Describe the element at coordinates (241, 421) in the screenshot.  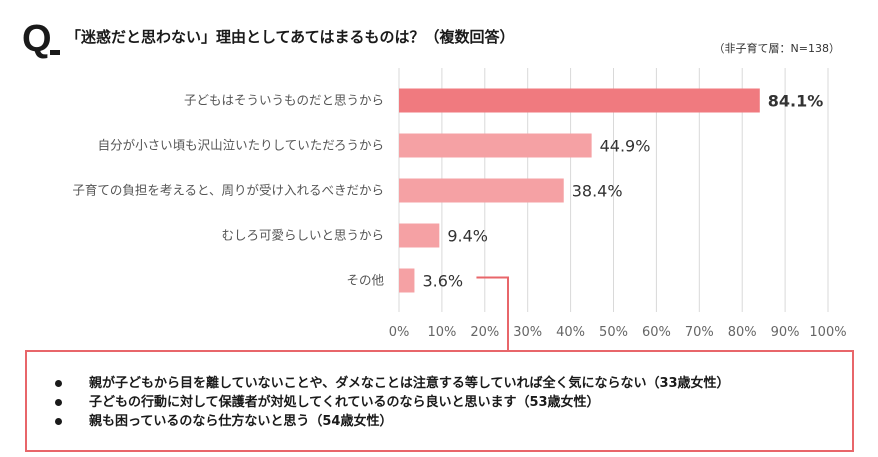
I see `comment-text: 親も困っているのなら仕方ないと思う（54歳女性）` at that location.